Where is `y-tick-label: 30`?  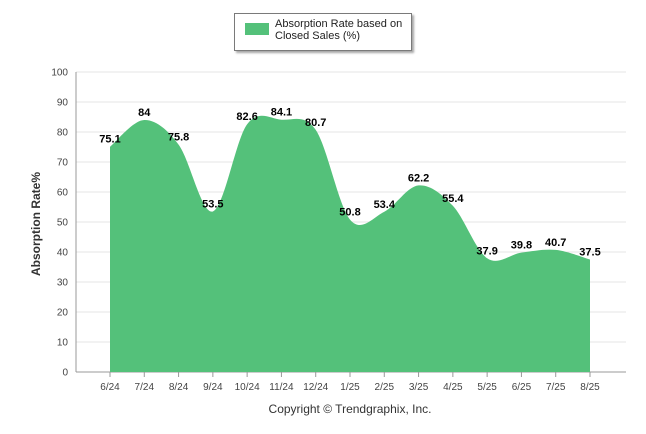
y-tick-label: 30 is located at coordinates (63, 283).